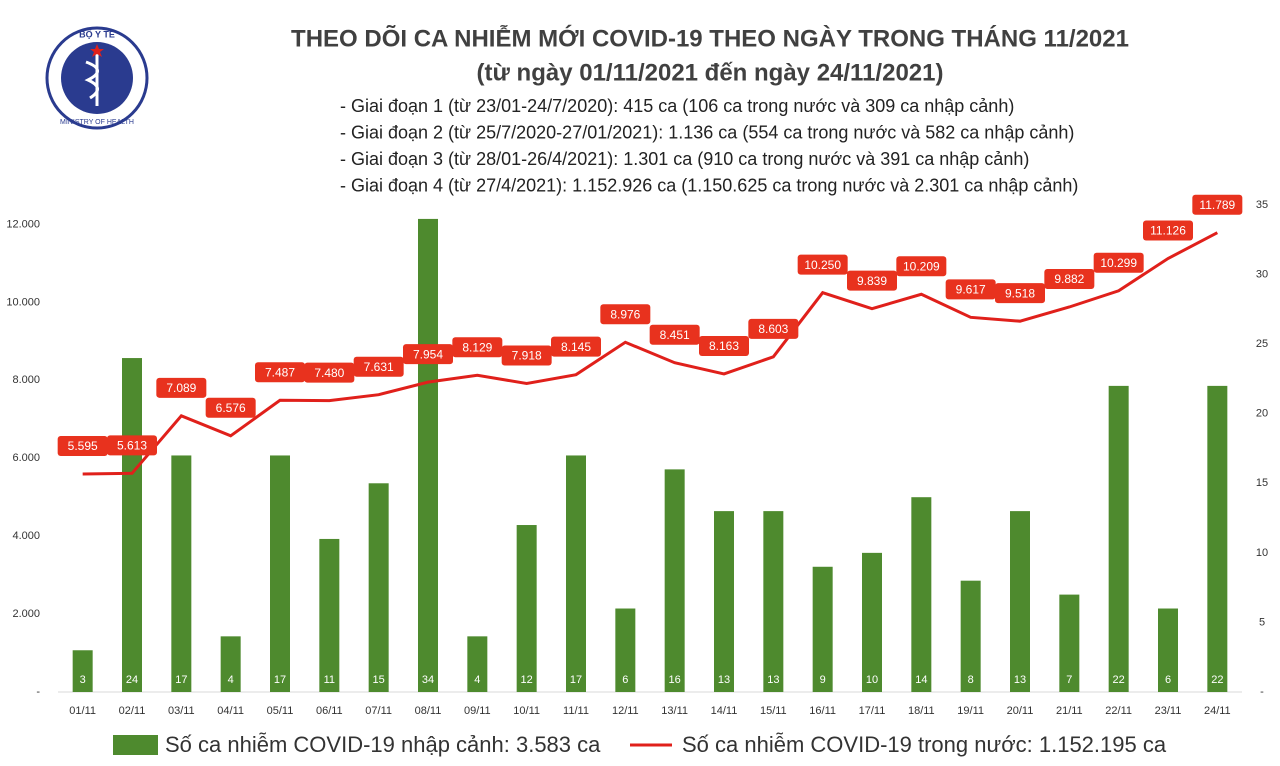 This screenshot has width=1280, height=766. What do you see at coordinates (823, 680) in the screenshot?
I see `bar-label: 9` at bounding box center [823, 680].